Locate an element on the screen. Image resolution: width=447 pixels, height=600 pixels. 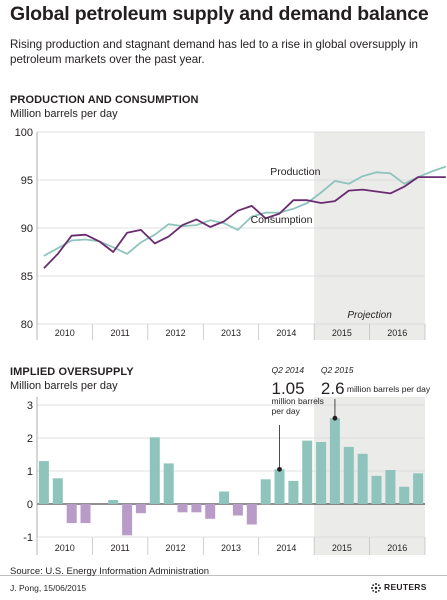
y-tick-label: 2 is located at coordinates (30, 439).